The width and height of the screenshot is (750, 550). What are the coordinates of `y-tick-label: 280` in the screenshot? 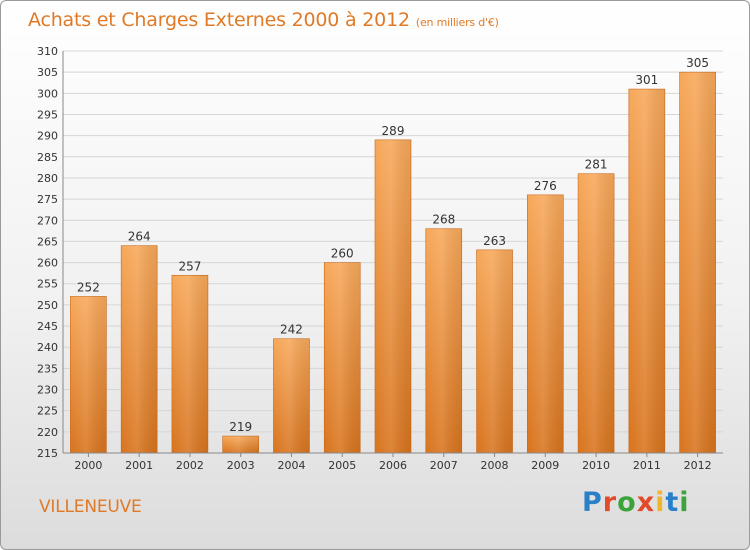 It's located at (47, 178).